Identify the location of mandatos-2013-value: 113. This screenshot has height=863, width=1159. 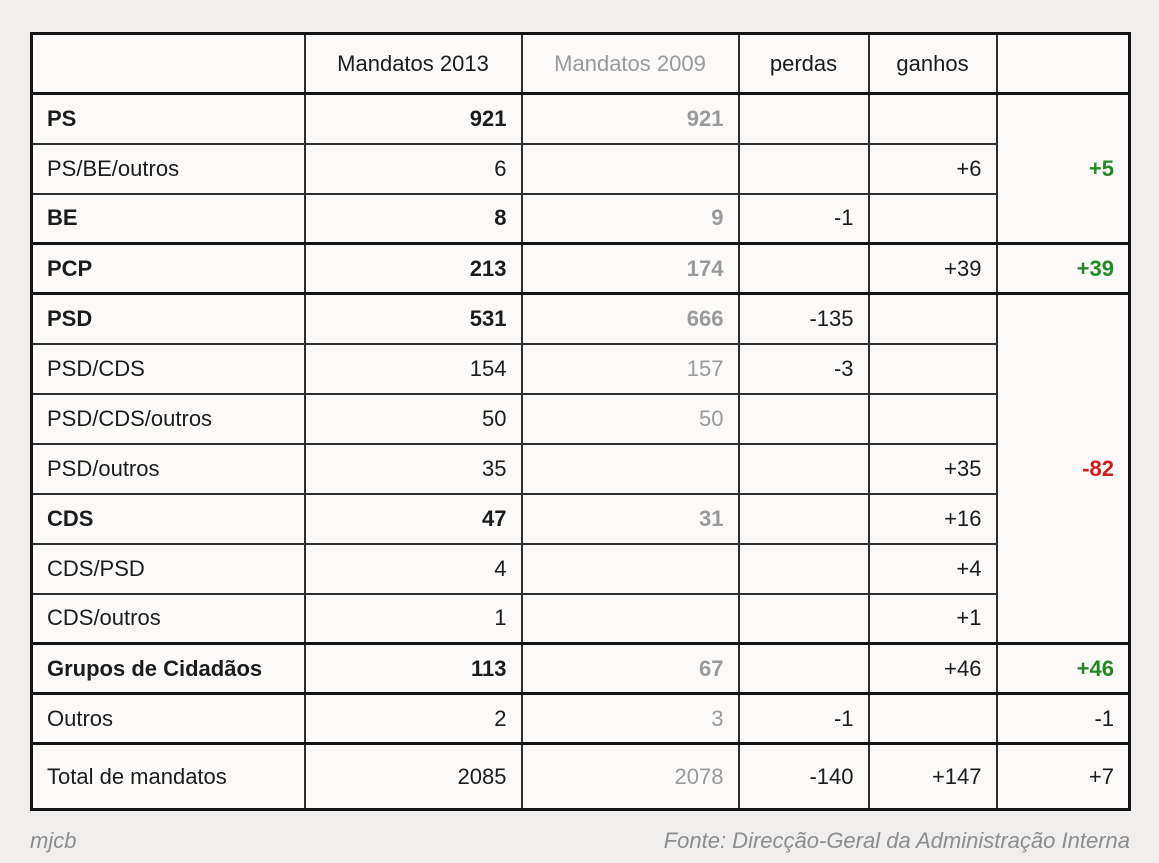
(413, 668).